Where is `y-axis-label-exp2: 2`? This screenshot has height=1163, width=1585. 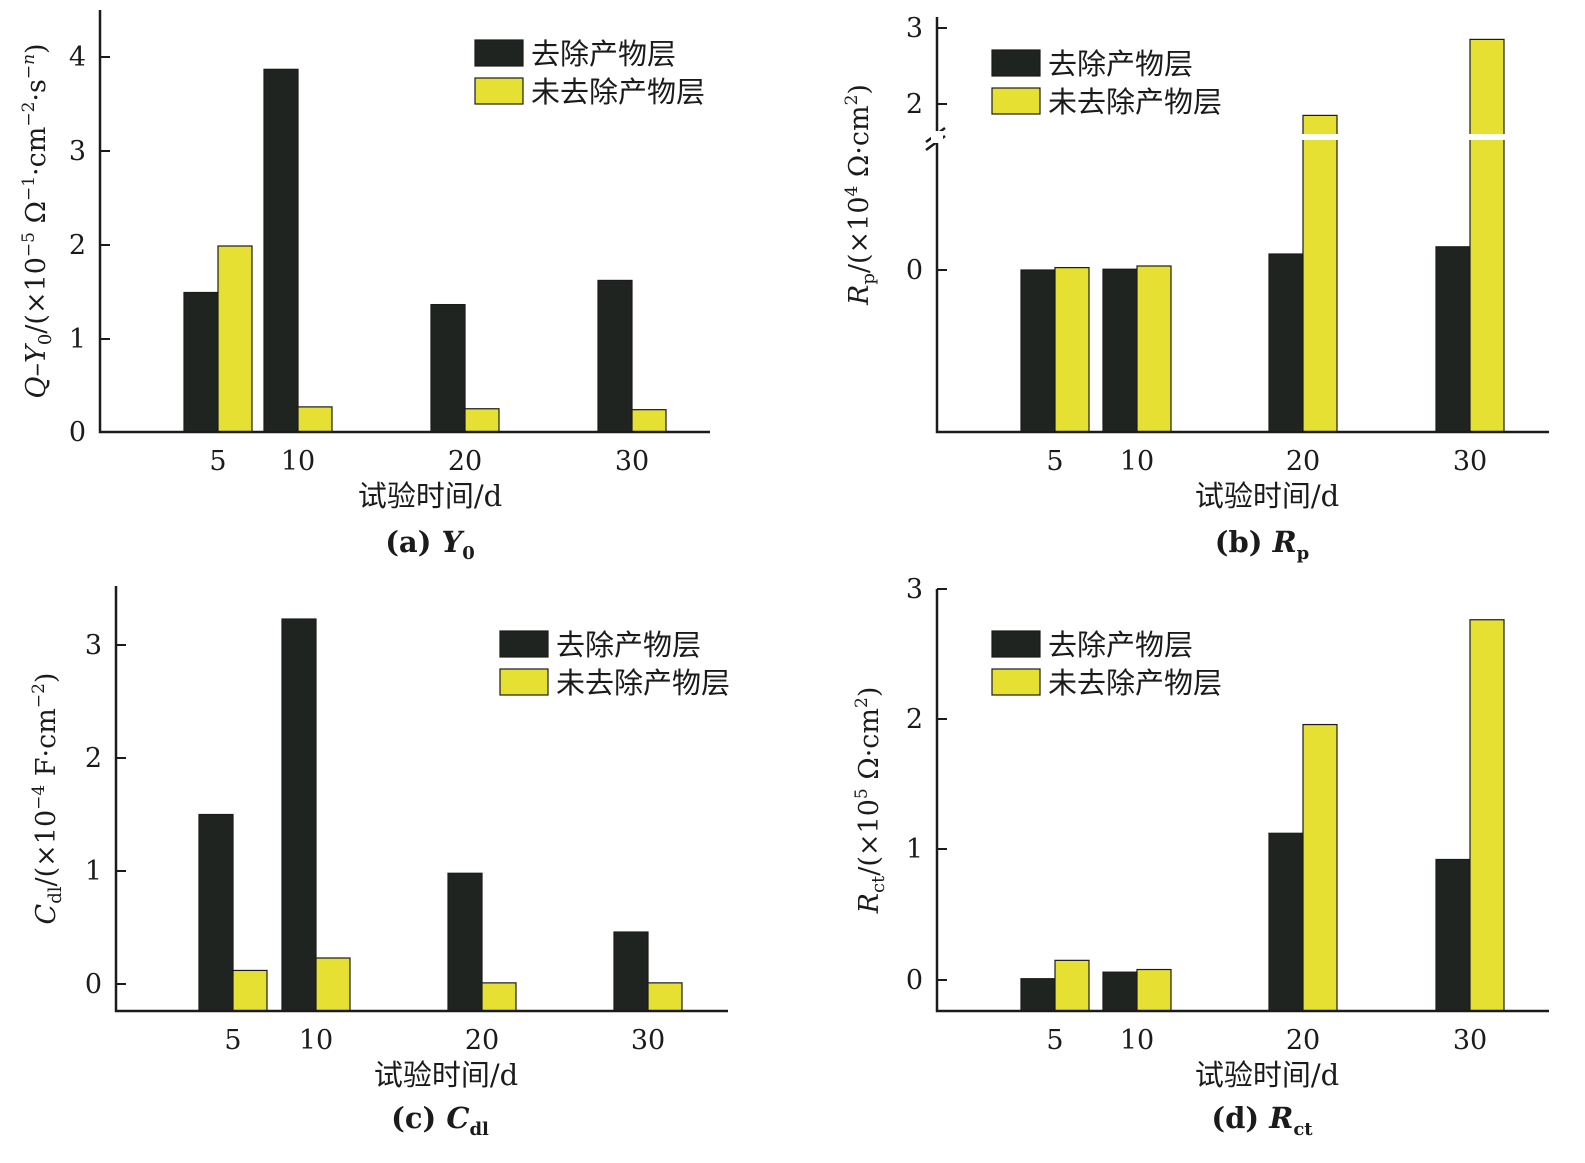 y-axis-label-exp2: 2 is located at coordinates (862, 702).